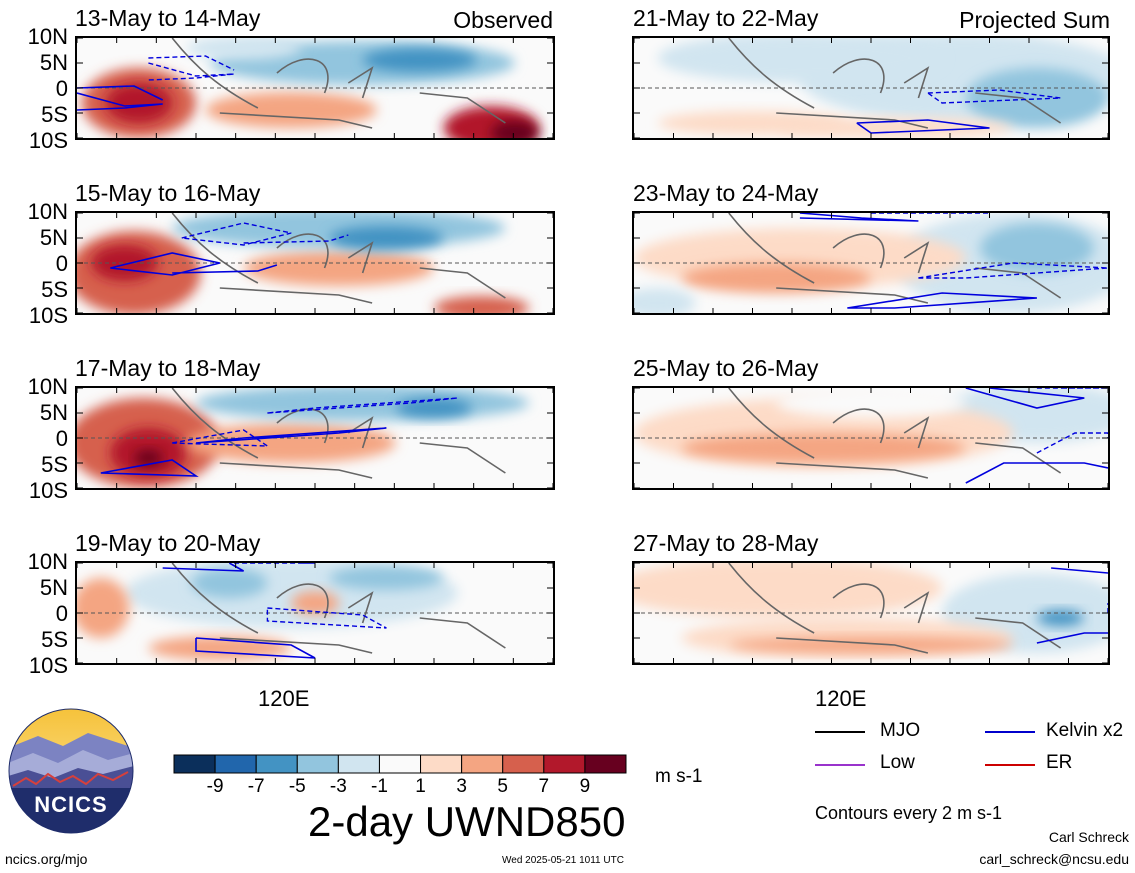  What do you see at coordinates (840, 732) in the screenshot?
I see `legend-swatch-mjo` at bounding box center [840, 732].